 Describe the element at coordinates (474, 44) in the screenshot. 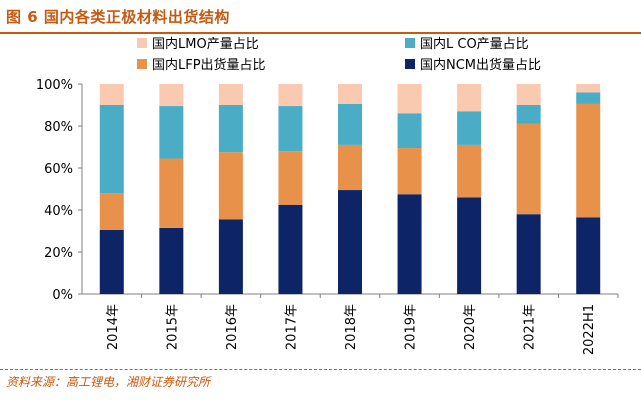

I see `legend-label-lco: 国内L CO产量占比` at that location.